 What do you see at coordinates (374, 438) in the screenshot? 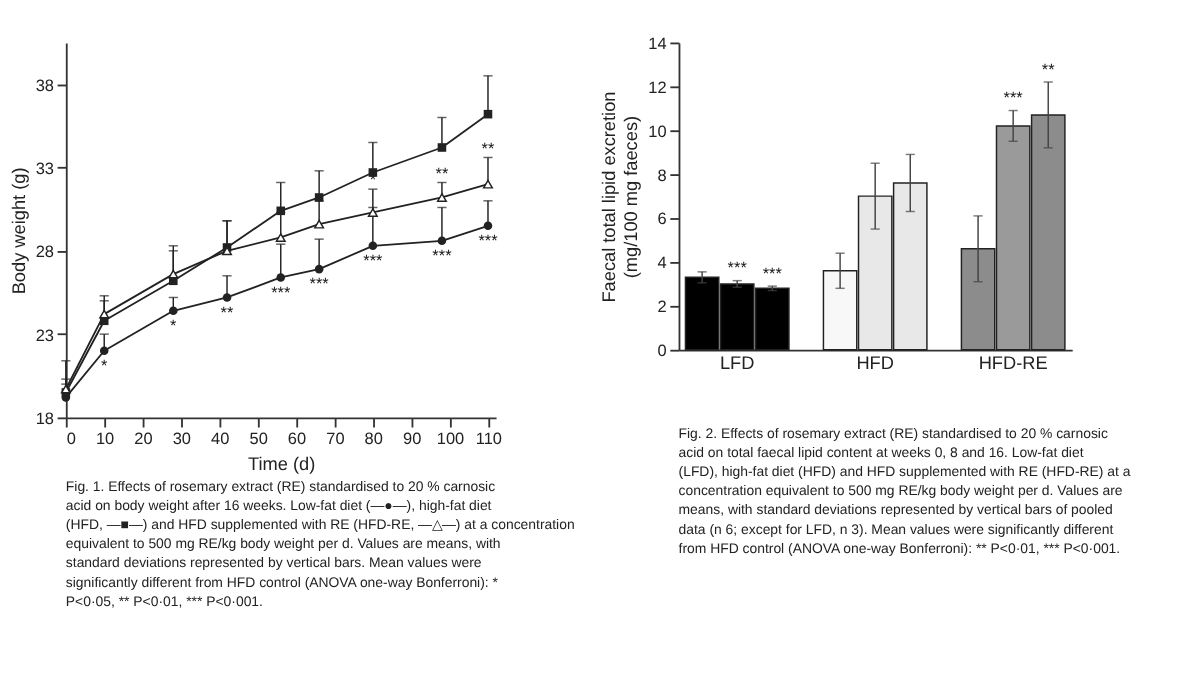
I see `x-tick-label: 80` at bounding box center [374, 438].